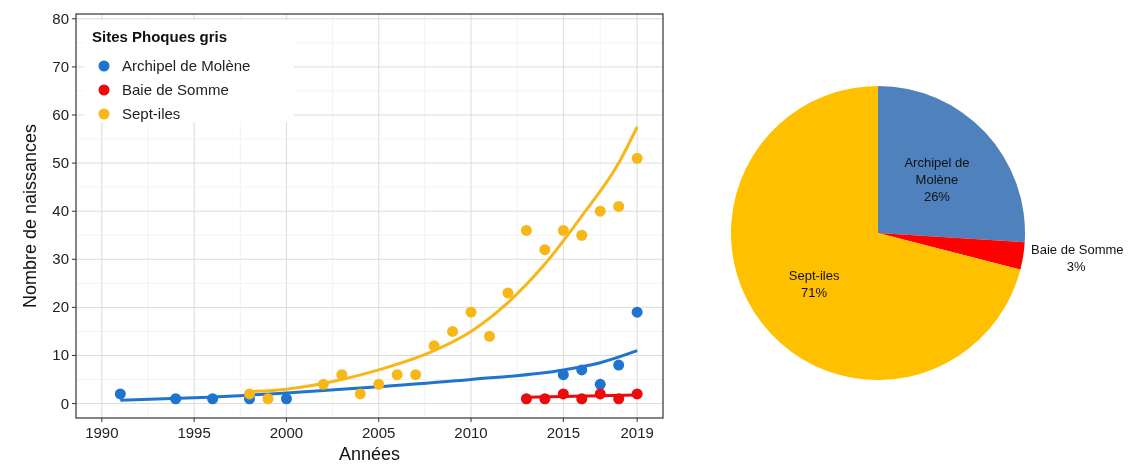 Image resolution: width=1135 pixels, height=473 pixels. I want to click on y-tick-label: 70, so click(60, 66).